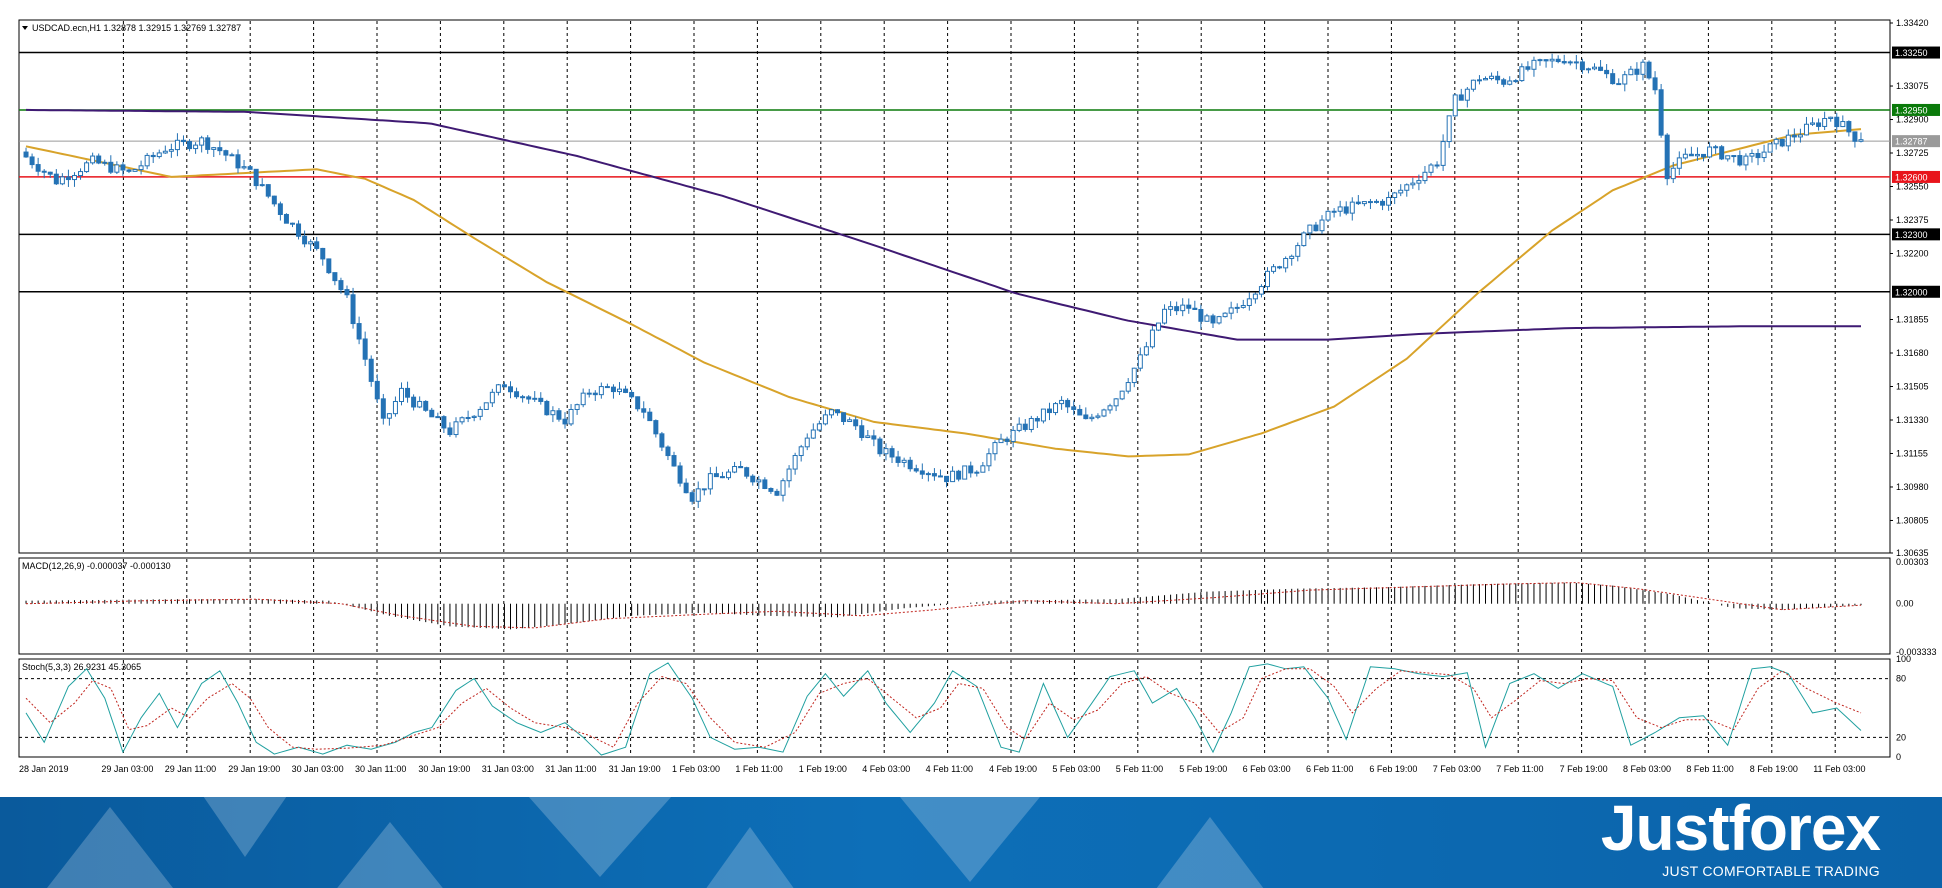  Describe the element at coordinates (954, 606) in the screenshot. I see `macd-panel` at that location.